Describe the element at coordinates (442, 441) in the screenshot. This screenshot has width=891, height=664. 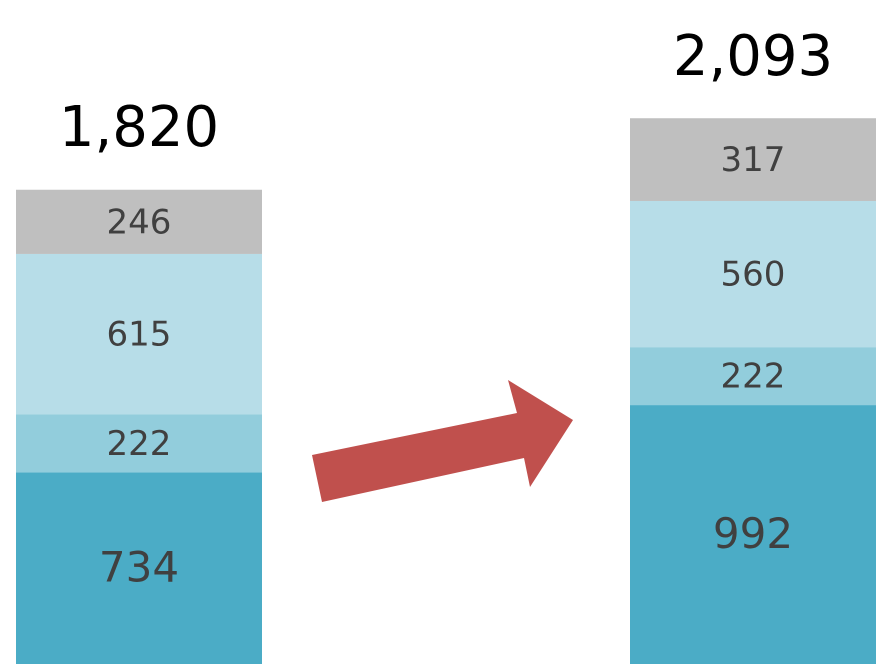
I see `arrow` at that location.